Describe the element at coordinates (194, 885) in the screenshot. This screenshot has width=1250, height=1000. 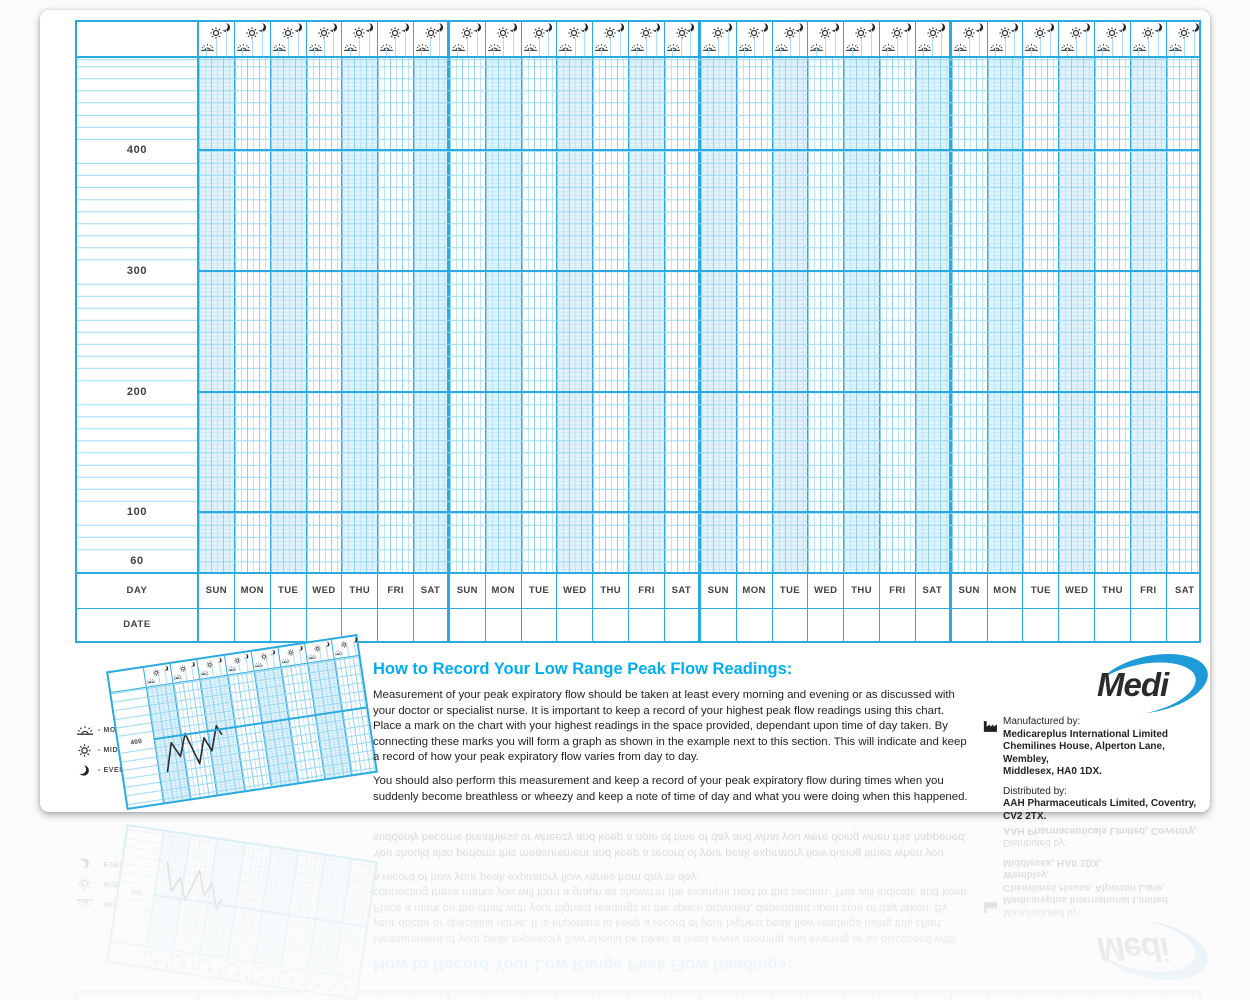
I see `example-readings-line` at that location.